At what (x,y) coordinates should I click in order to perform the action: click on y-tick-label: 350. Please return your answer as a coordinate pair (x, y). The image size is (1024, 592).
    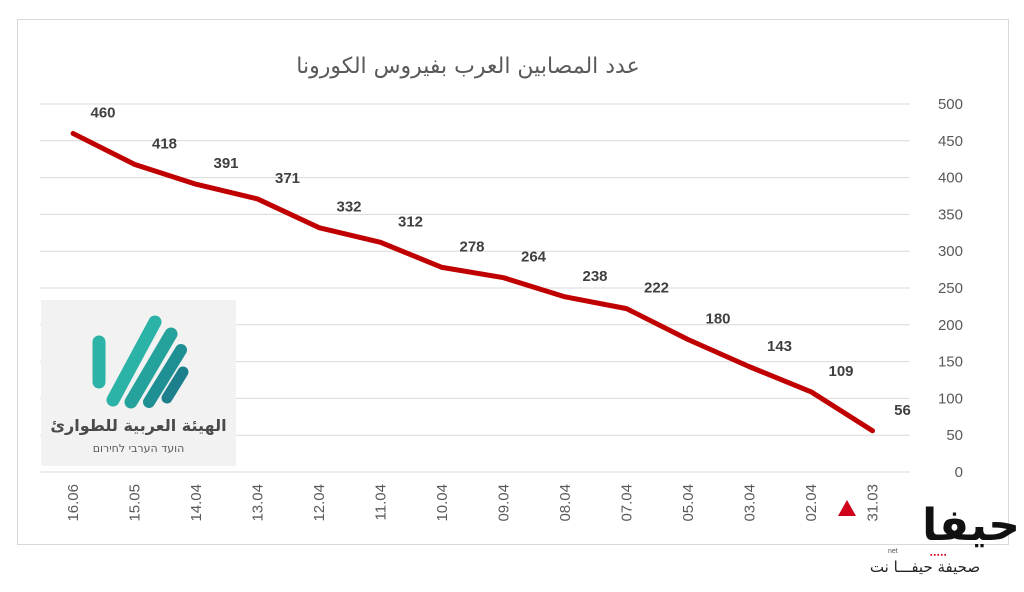
    Looking at the image, I should click on (950, 214).